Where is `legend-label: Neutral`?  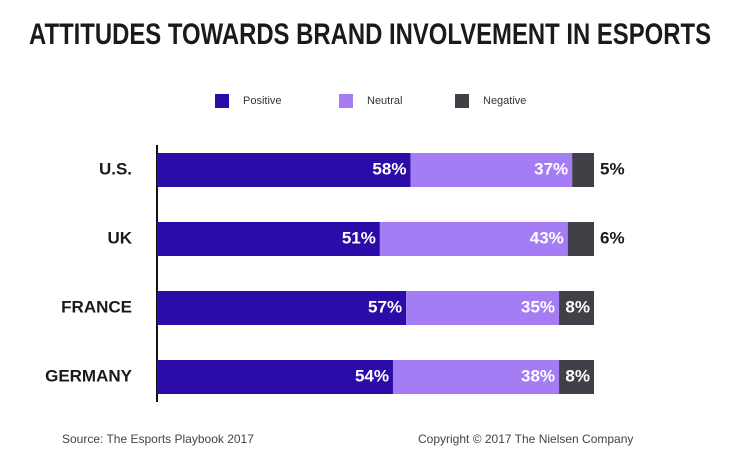
legend-label: Neutral is located at coordinates (384, 101).